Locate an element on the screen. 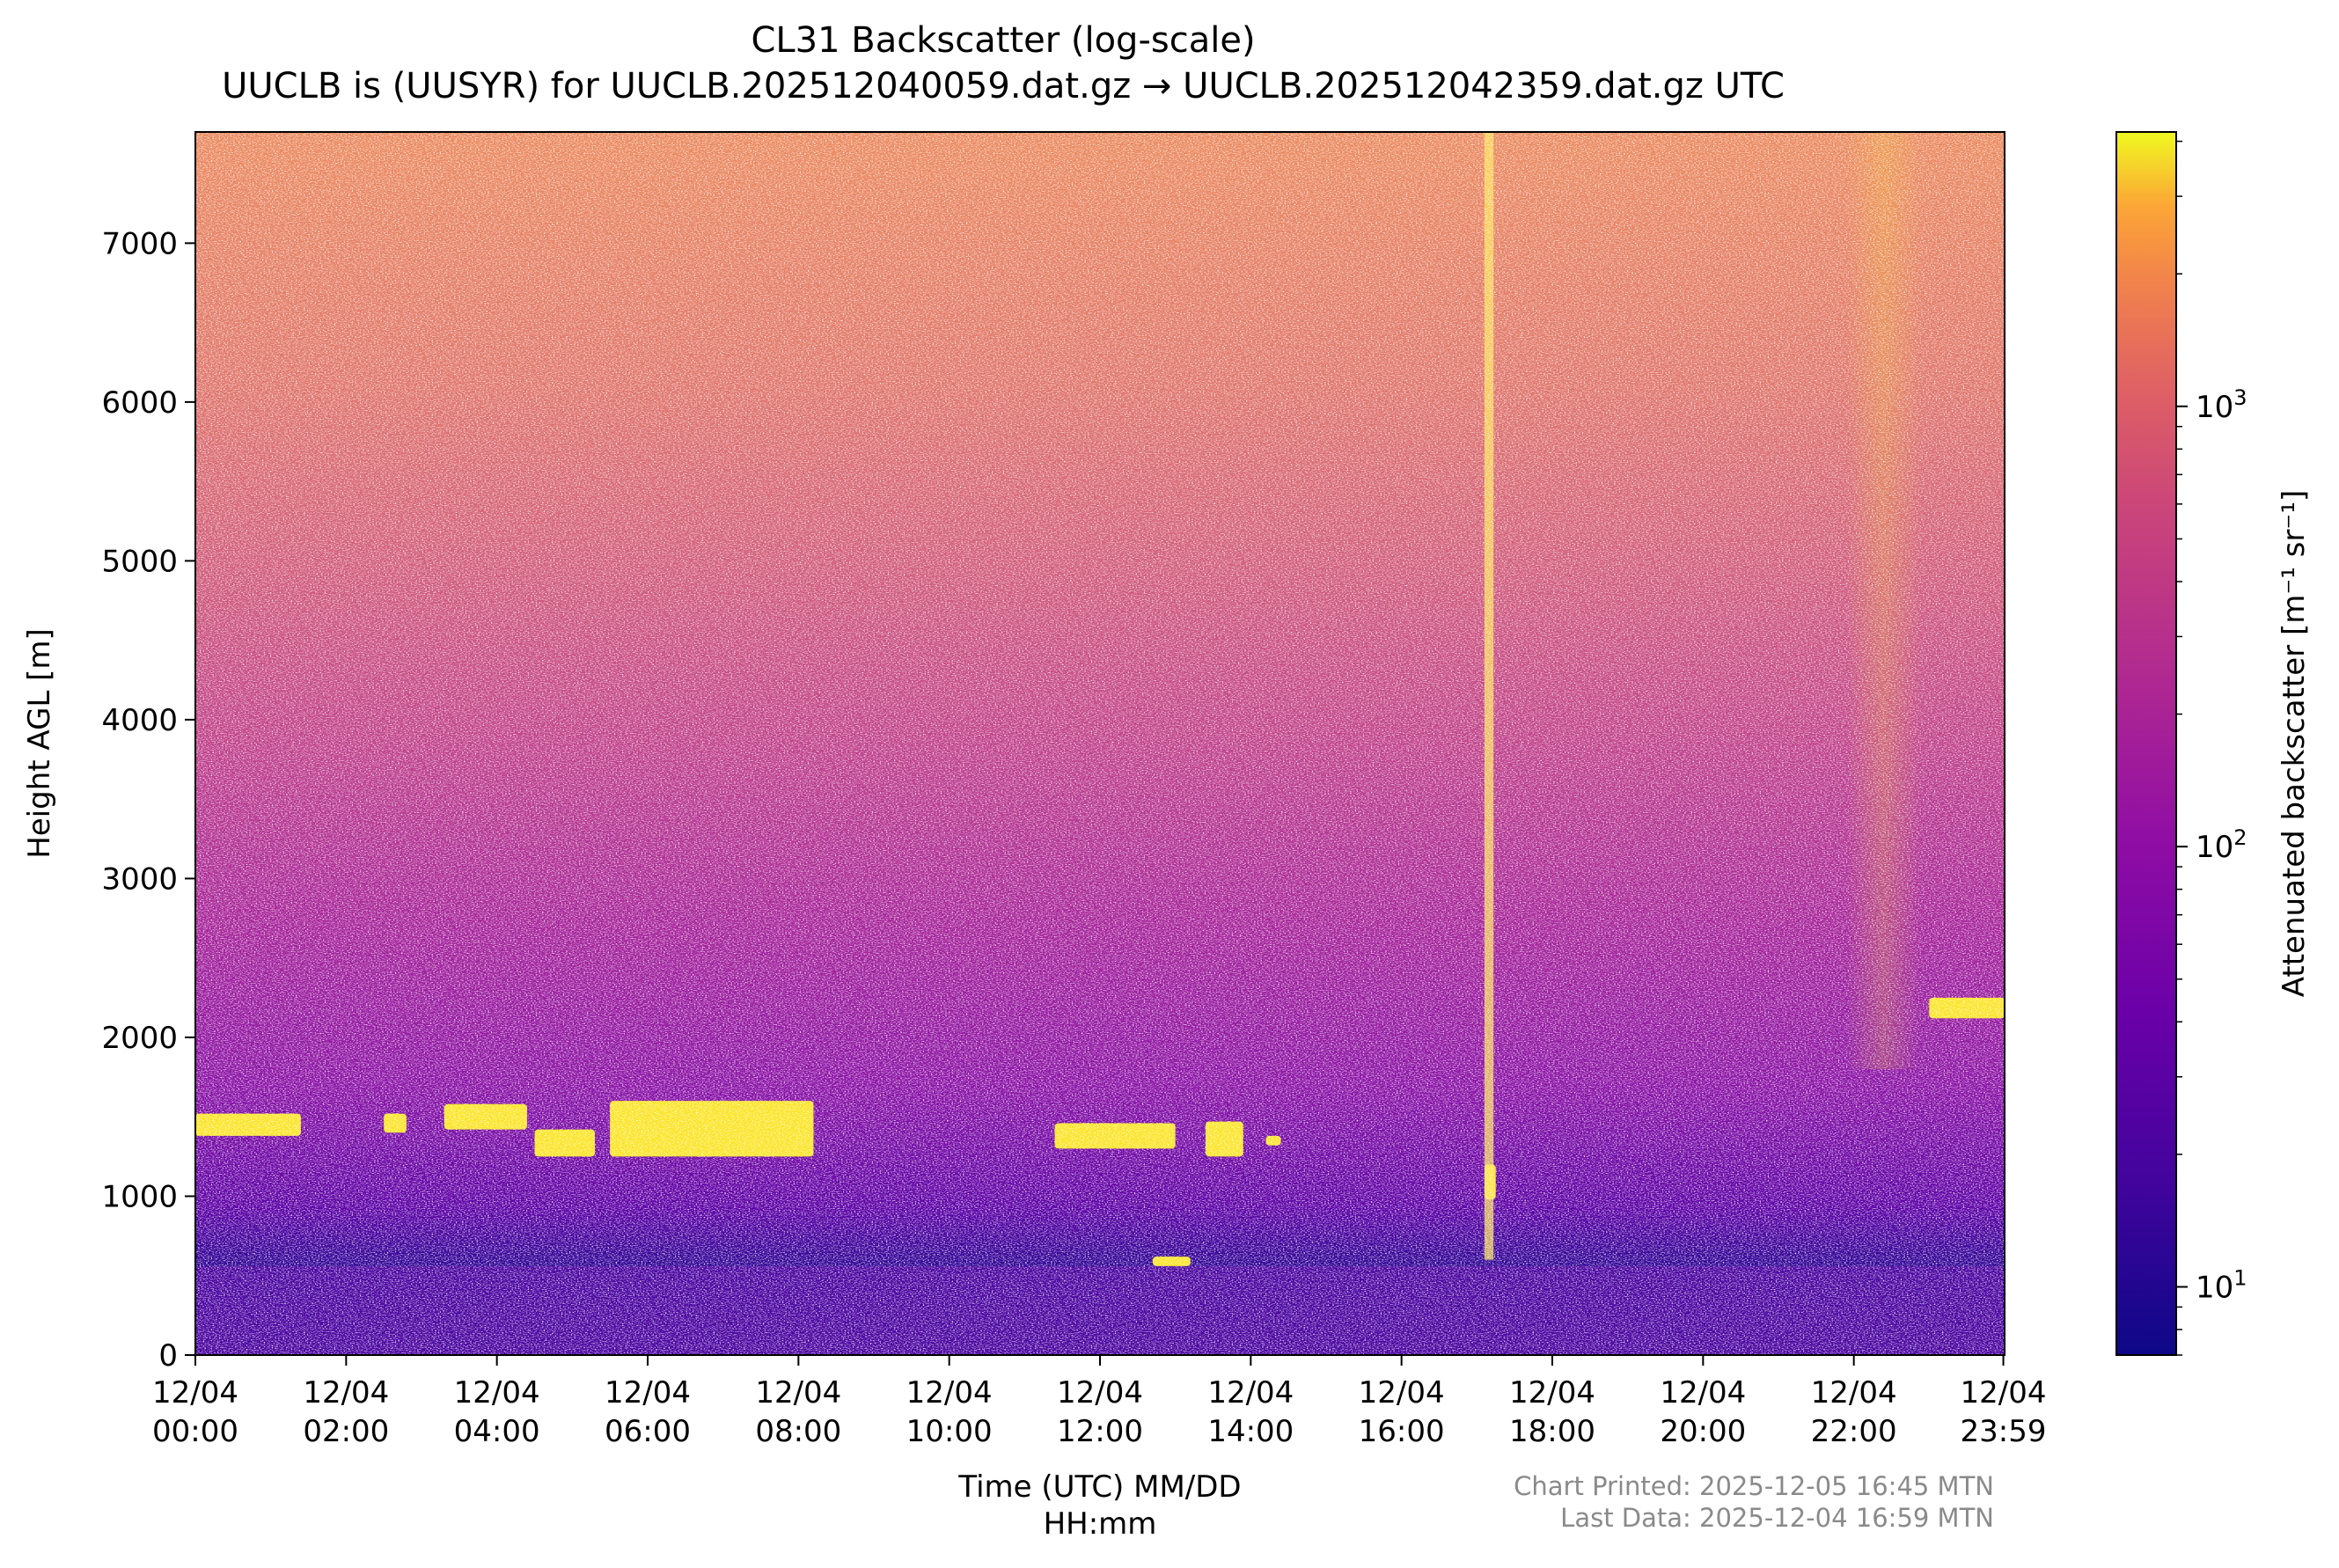 The image size is (2339, 1568). x-tick-label-time: 12:00 is located at coordinates (1100, 1431).